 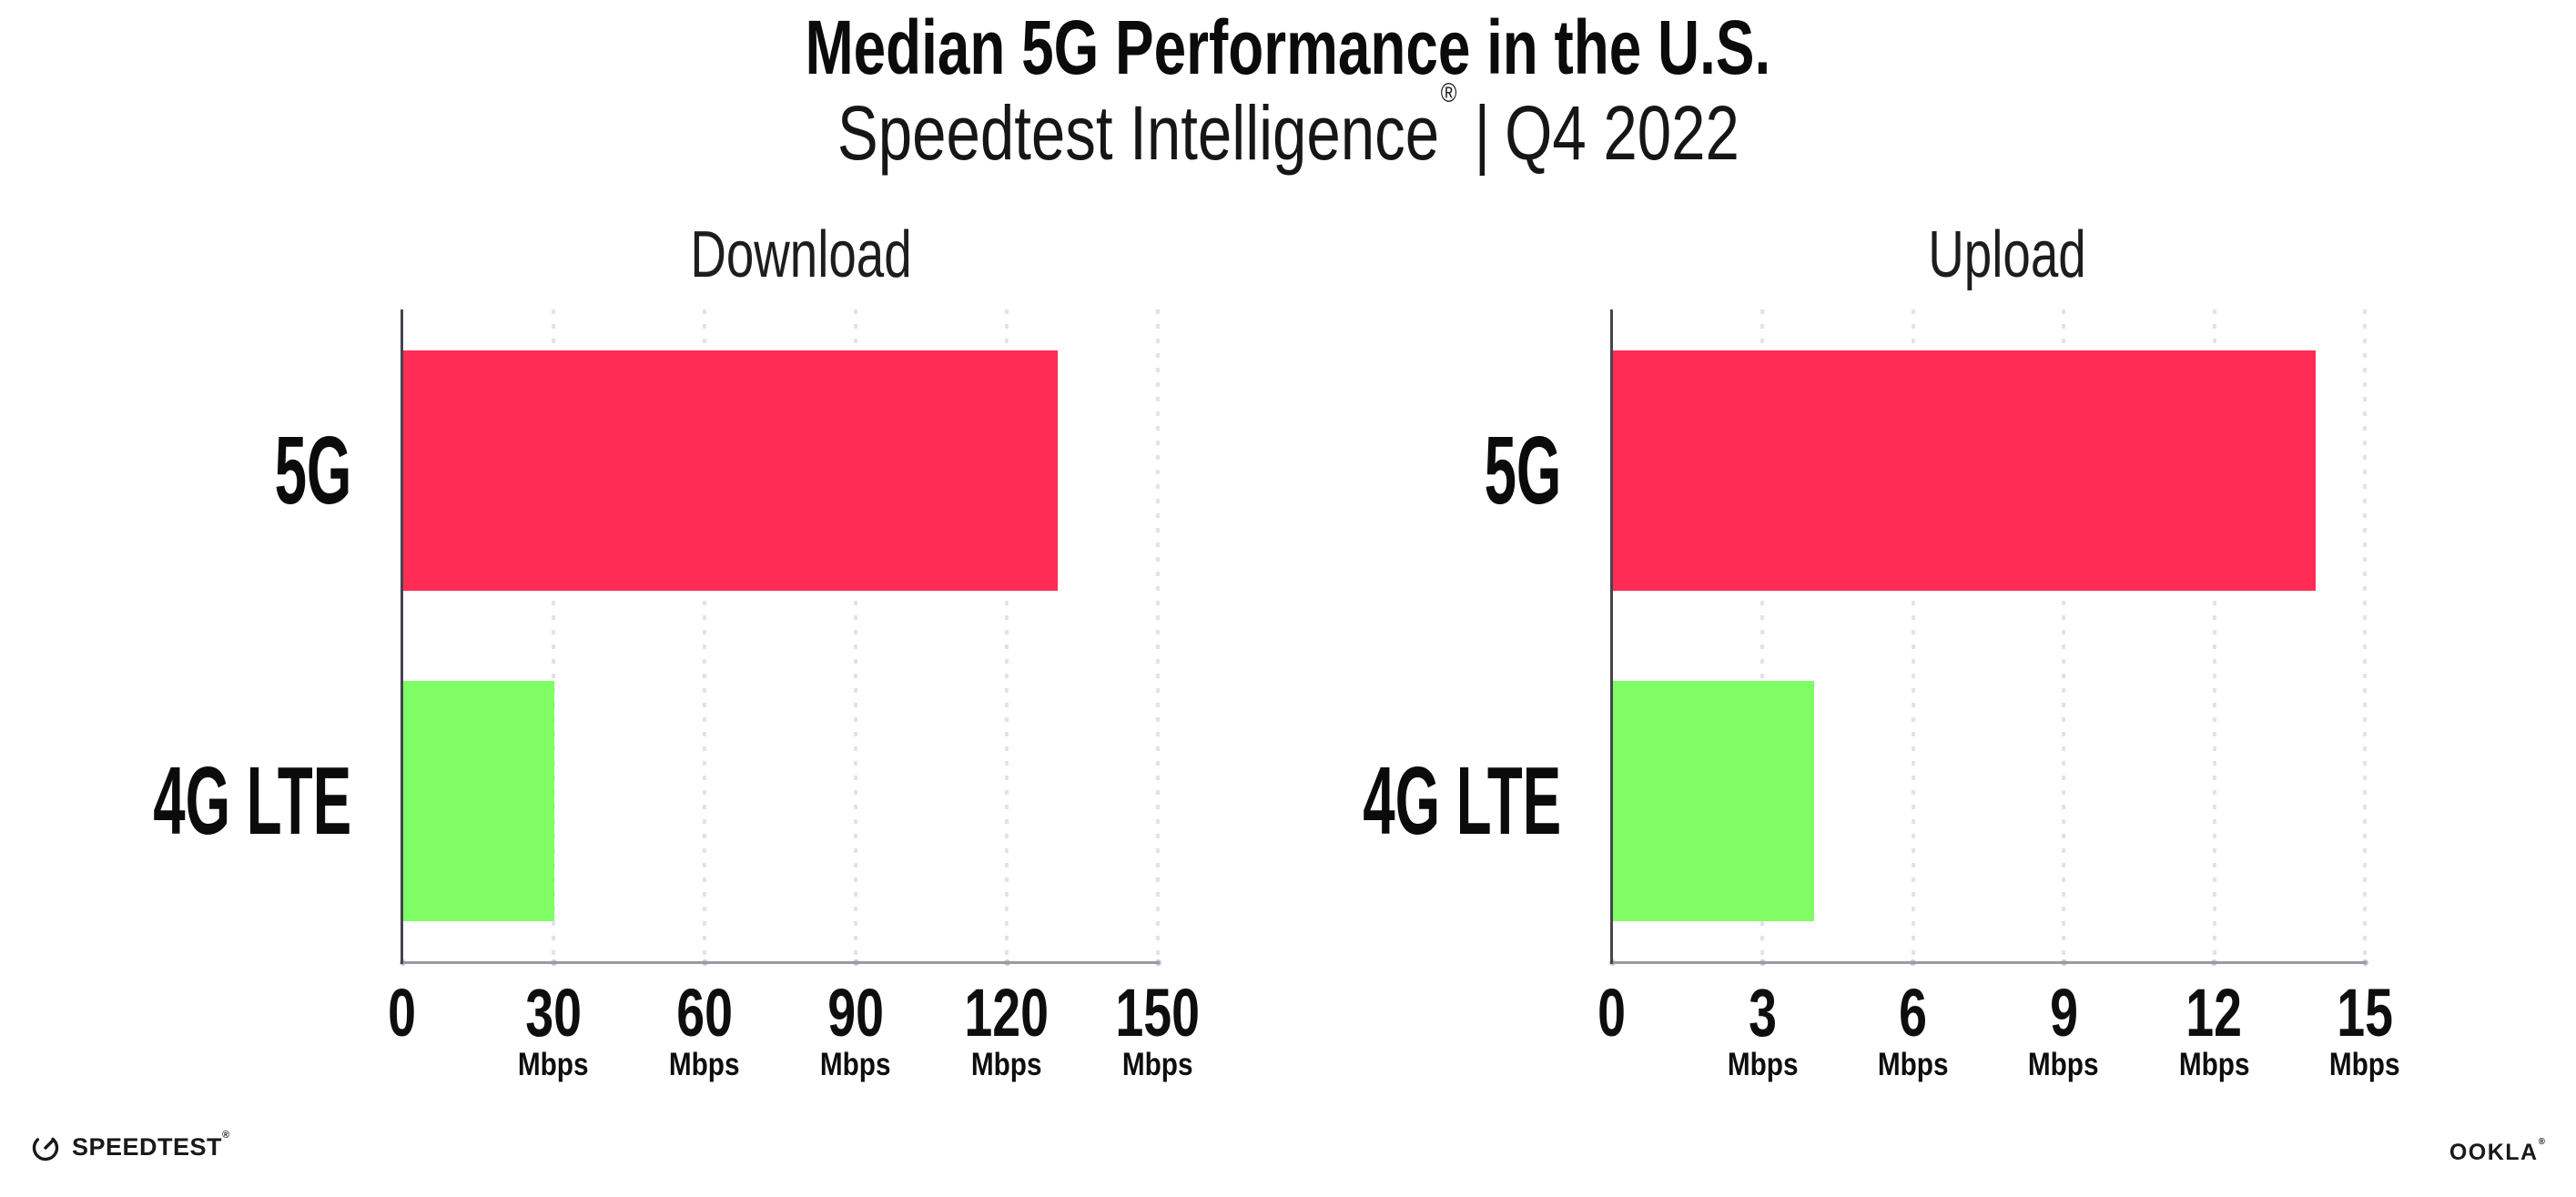 What do you see at coordinates (1913, 1012) in the screenshot?
I see `x-tick-label: 6` at bounding box center [1913, 1012].